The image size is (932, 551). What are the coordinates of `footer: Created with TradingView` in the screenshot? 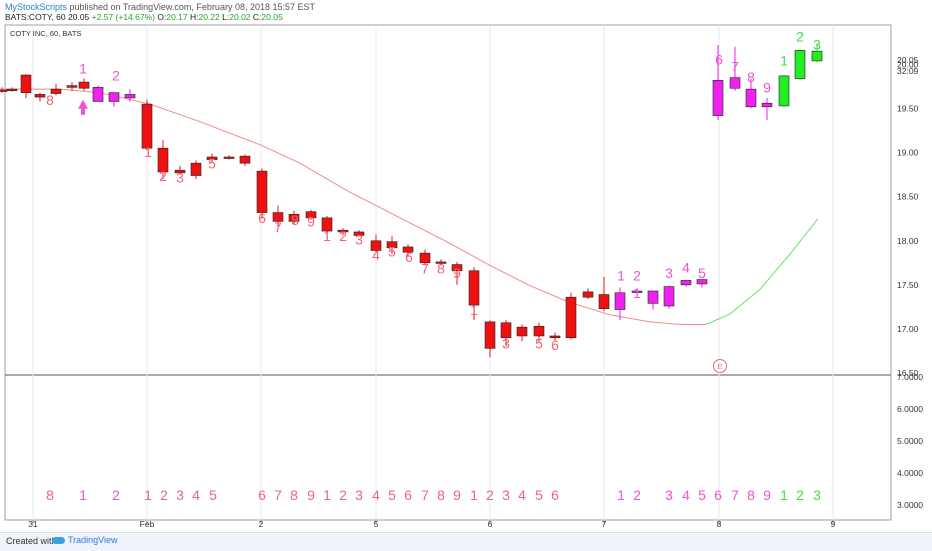 It's located at (466, 541).